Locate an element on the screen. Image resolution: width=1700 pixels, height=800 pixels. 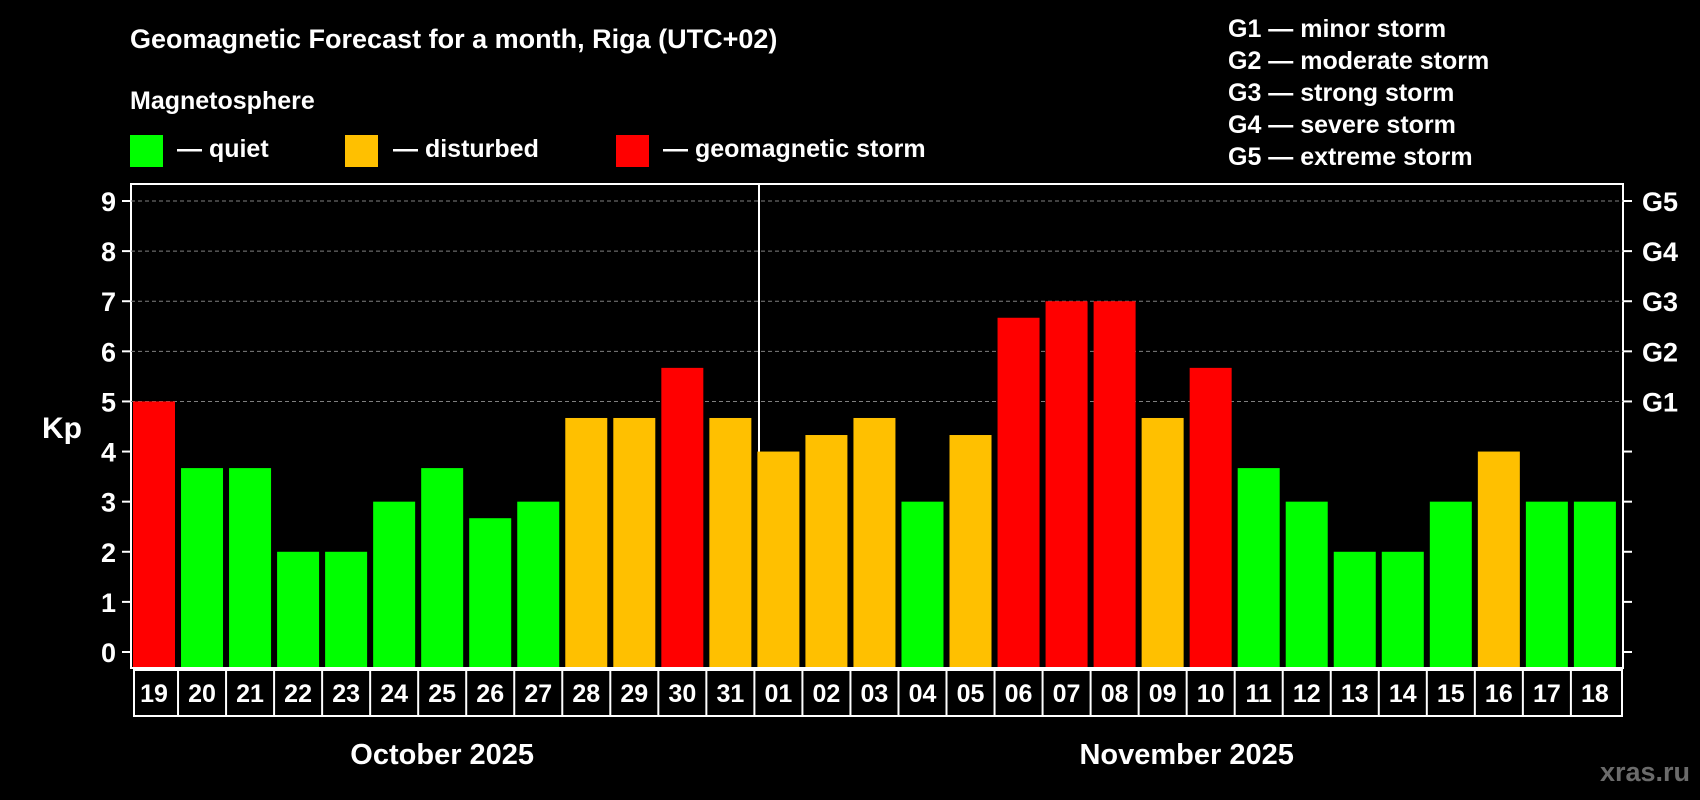
legend-quiet-swatch is located at coordinates (146, 151).